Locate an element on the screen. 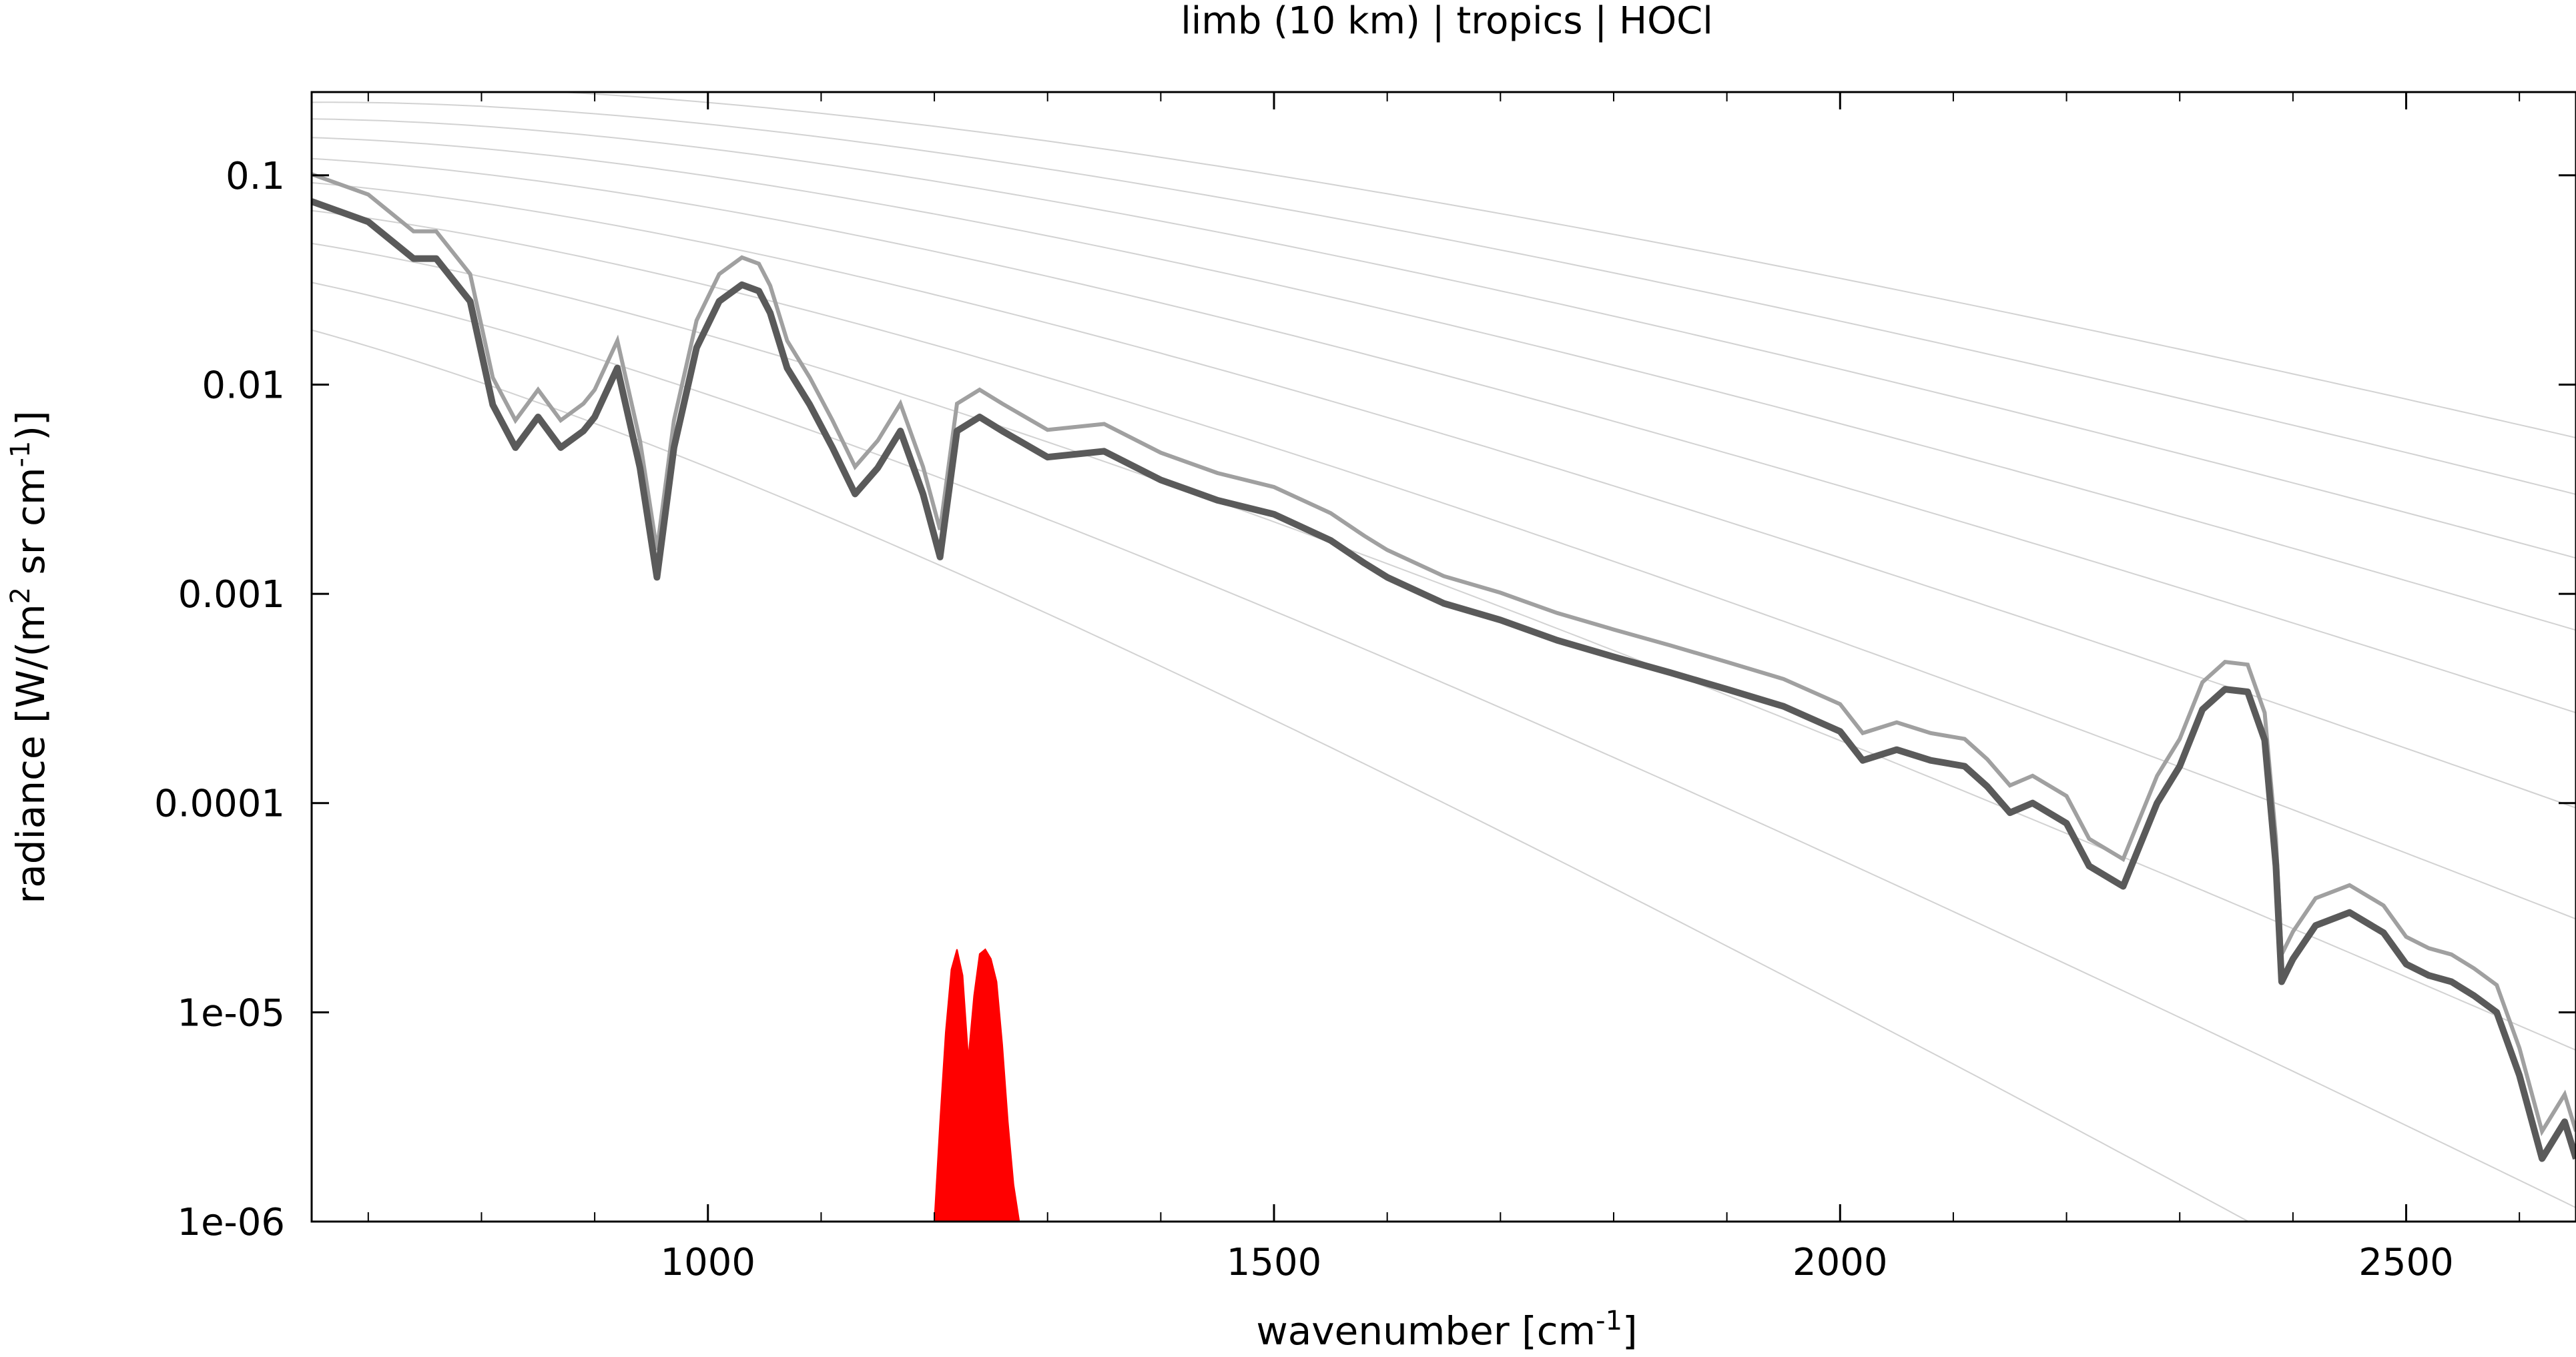 The image size is (2576, 1357). chart-title: limb (10 km) | tropics | HOCl is located at coordinates (1447, 21).